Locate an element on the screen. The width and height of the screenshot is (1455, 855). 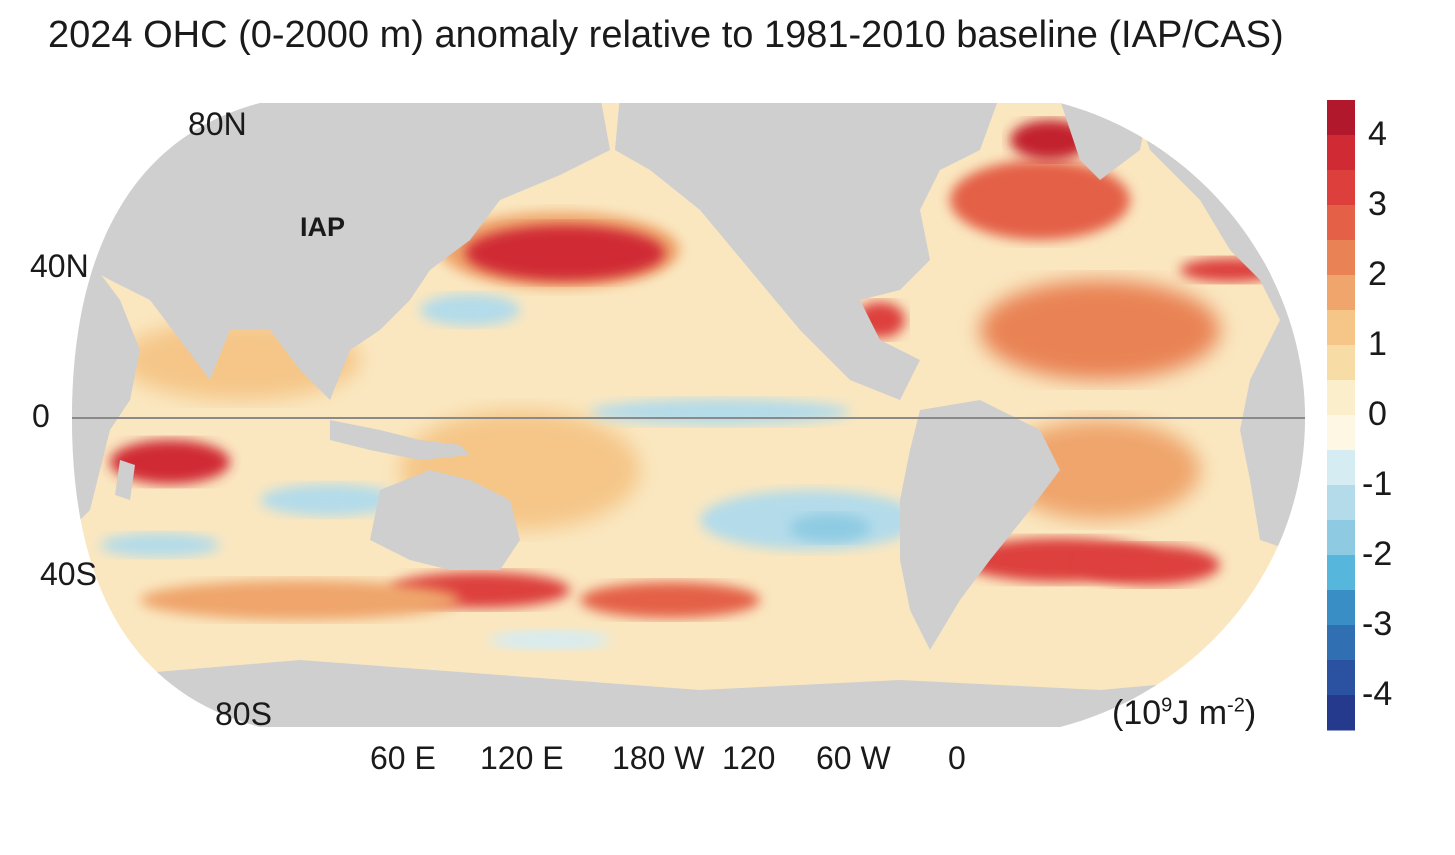
north-atlantic-warm is located at coordinates (1040, 200).